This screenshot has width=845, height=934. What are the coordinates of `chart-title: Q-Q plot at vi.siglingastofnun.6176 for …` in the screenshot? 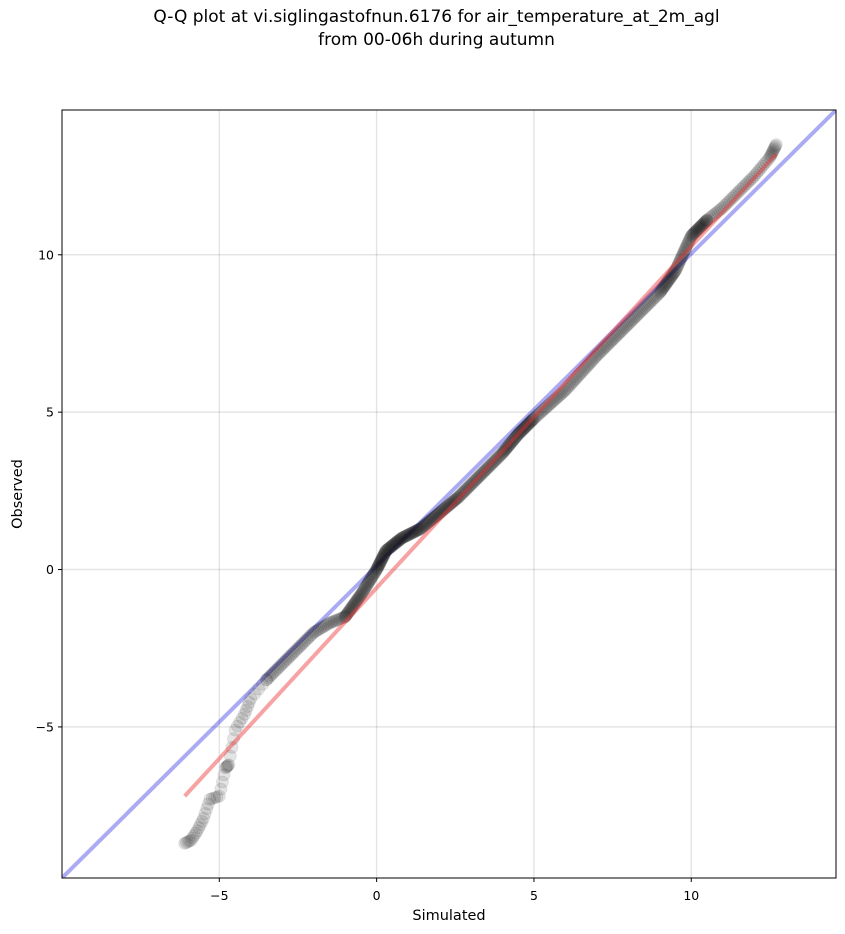 It's located at (422, 29).